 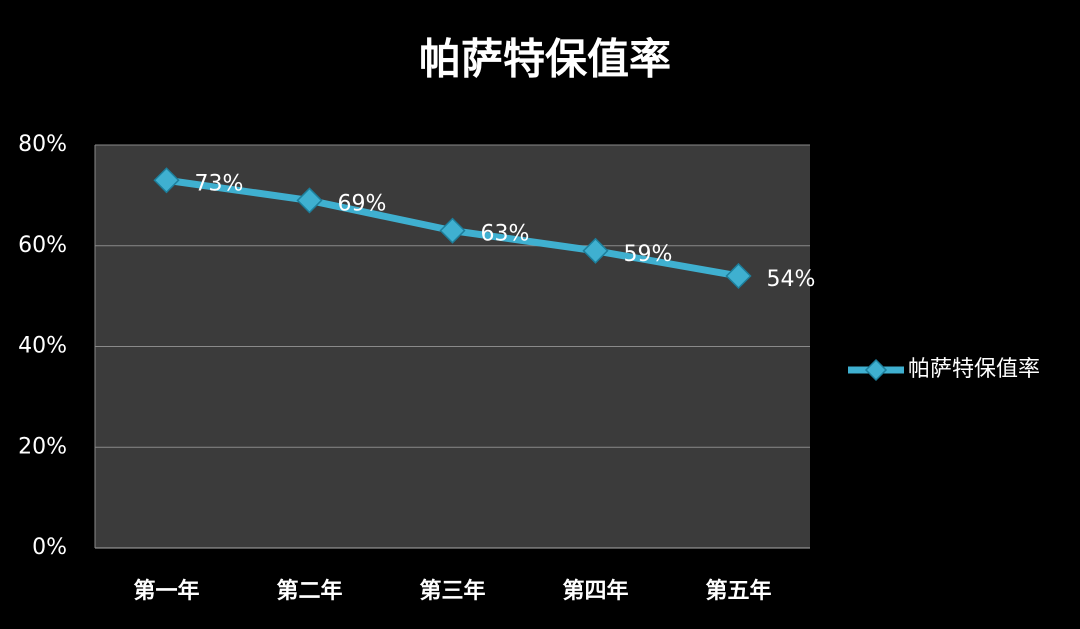 What do you see at coordinates (974, 369) in the screenshot?
I see `legend-label: 帕萨特保值率` at bounding box center [974, 369].